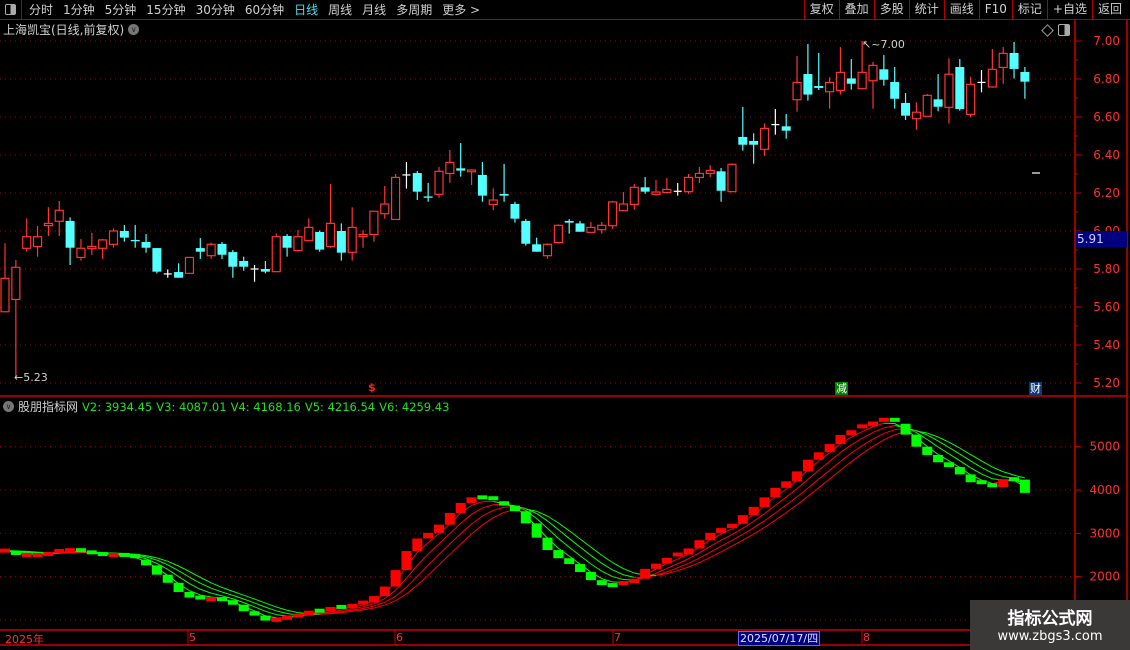 Image resolution: width=1130 pixels, height=650 pixels. Describe the element at coordinates (961, 9) in the screenshot. I see `toolbar-button: 画线` at that location.